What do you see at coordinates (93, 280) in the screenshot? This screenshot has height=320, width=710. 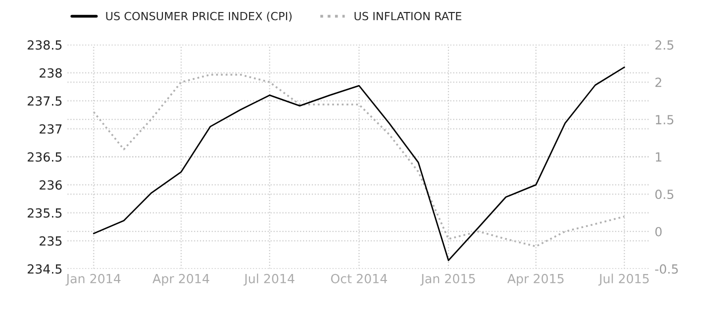 I see `x-tick-label: Jan 2014` at bounding box center [93, 280].